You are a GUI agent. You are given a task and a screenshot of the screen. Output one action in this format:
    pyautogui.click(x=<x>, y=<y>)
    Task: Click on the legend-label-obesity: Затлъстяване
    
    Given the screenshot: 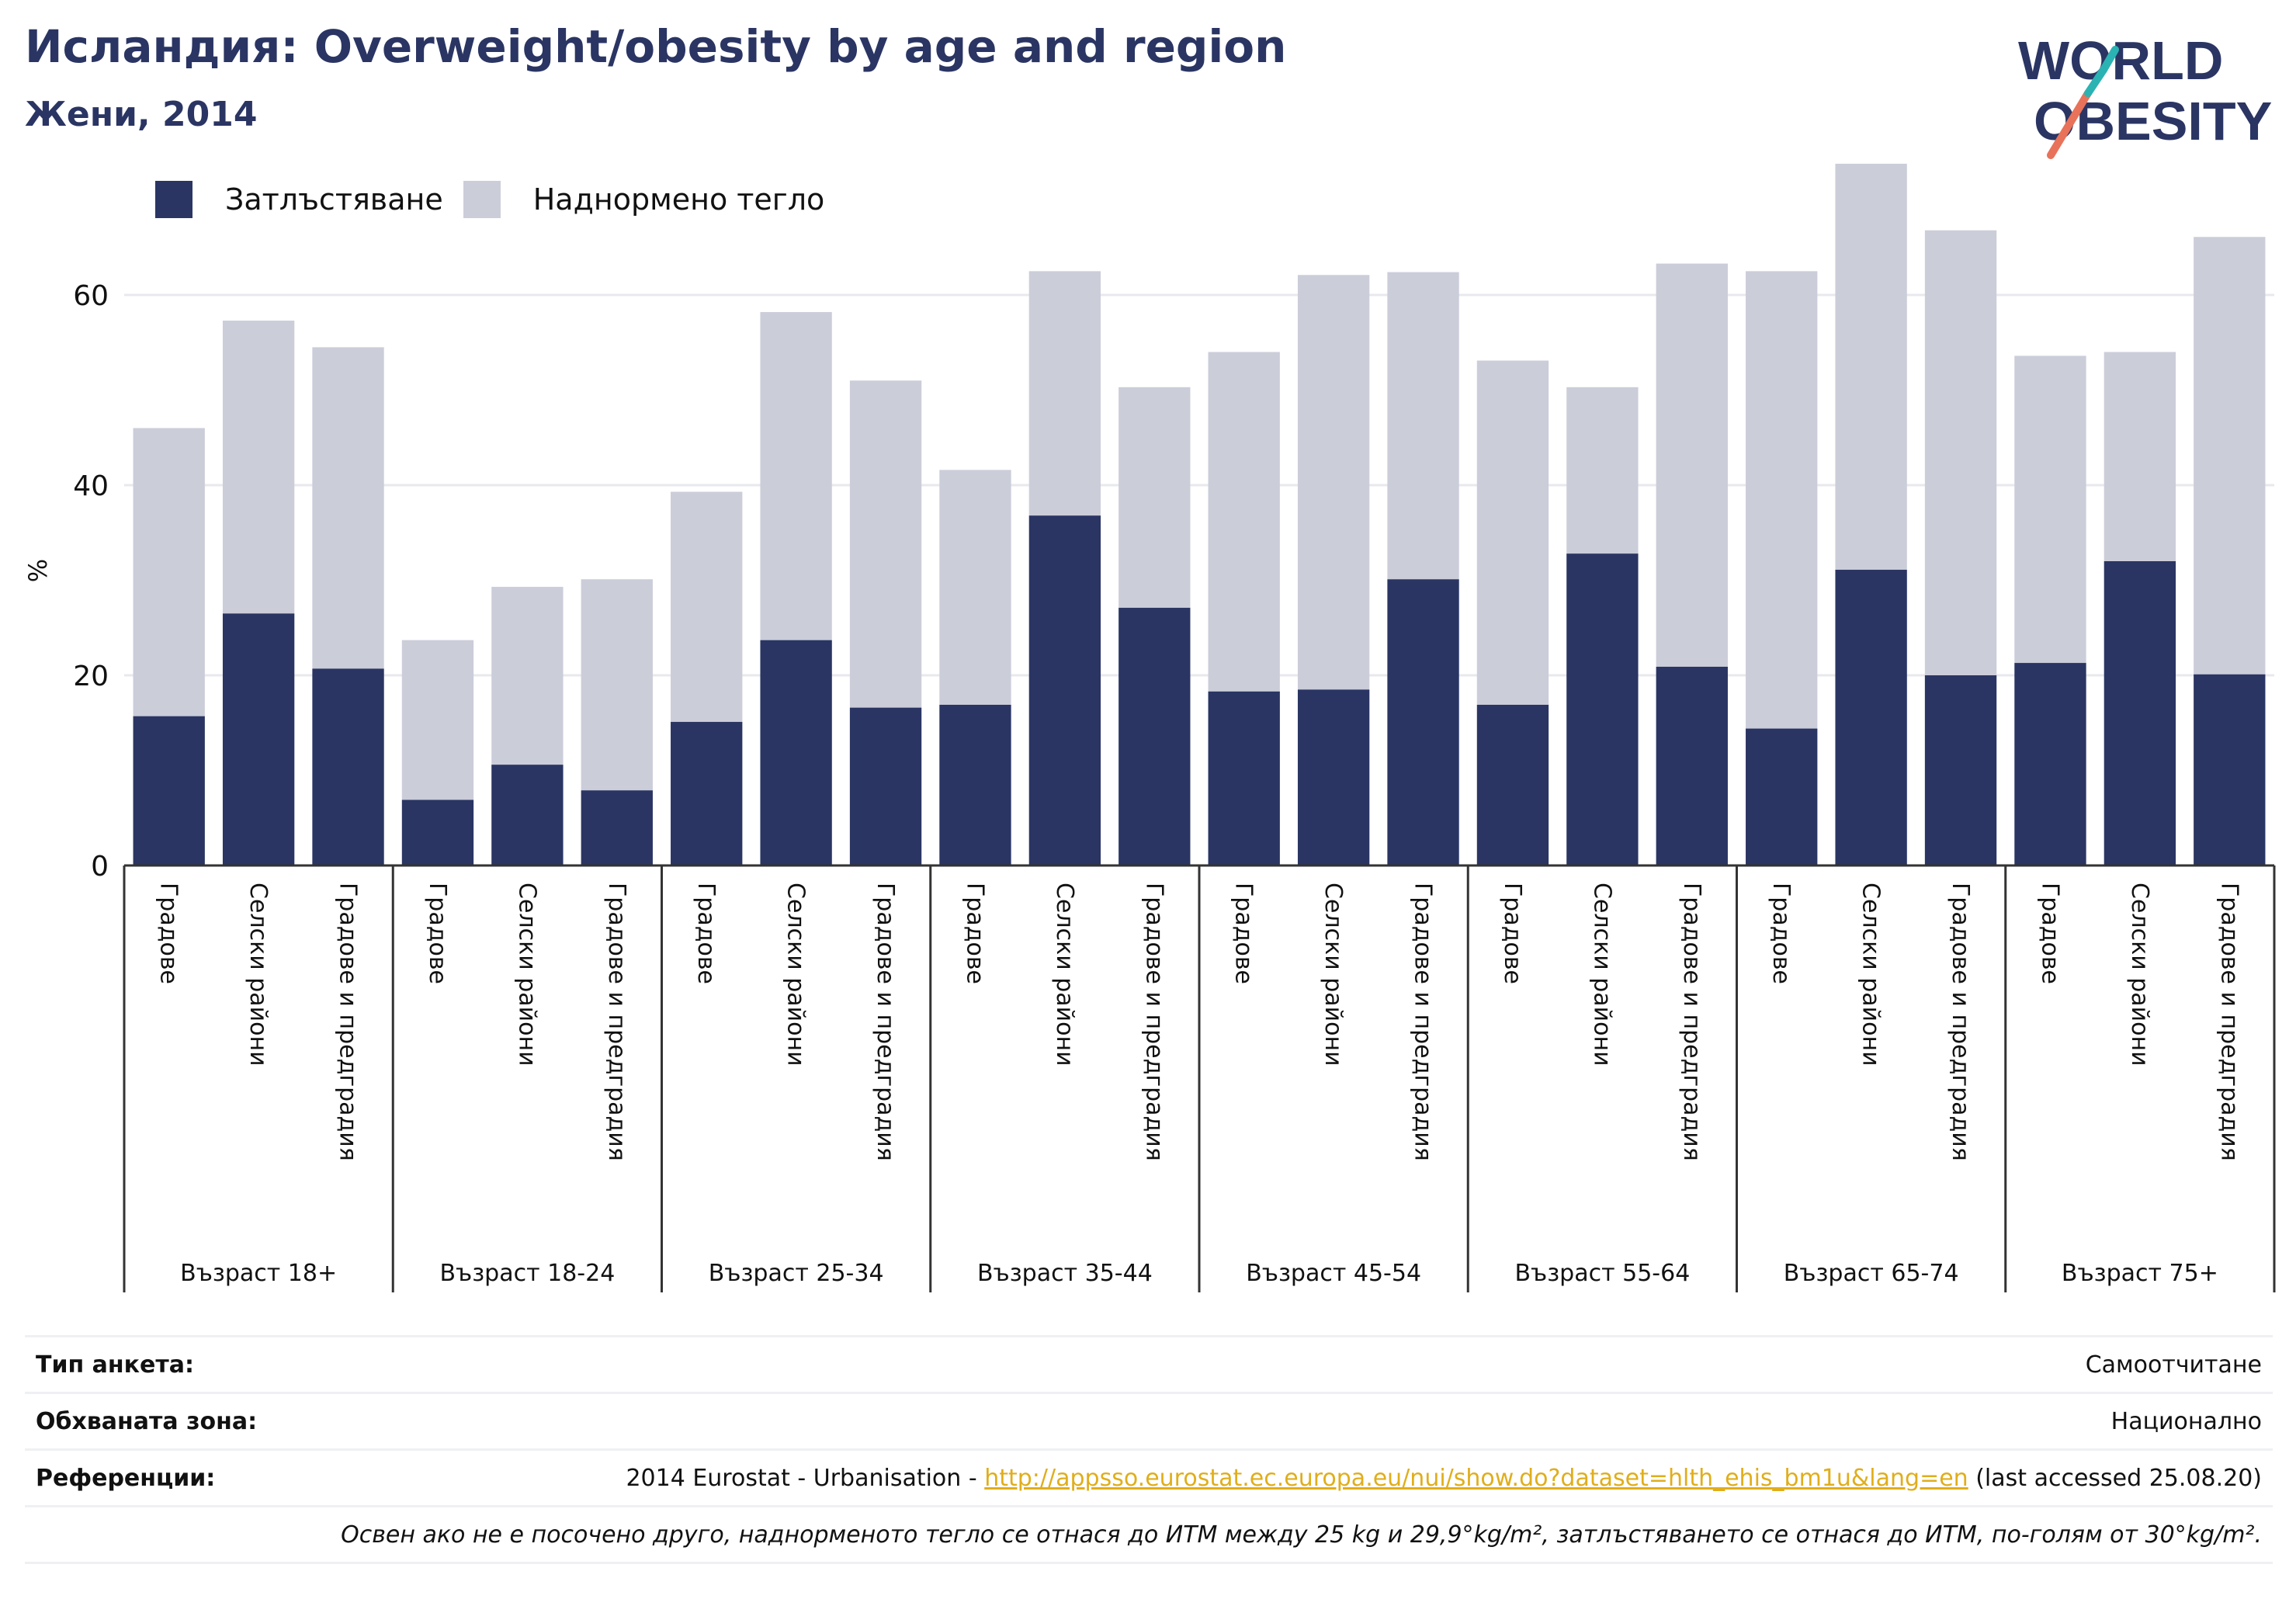 What is the action you would take?
    pyautogui.click(x=334, y=199)
    